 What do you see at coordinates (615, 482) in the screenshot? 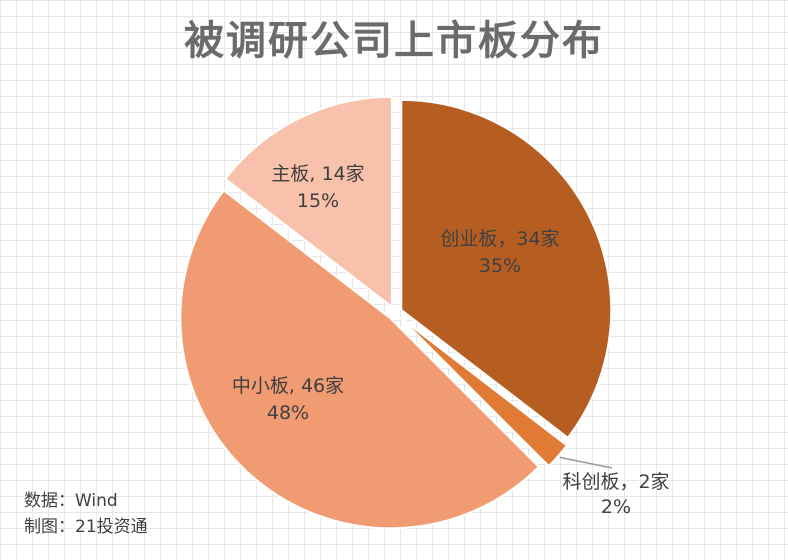
I see `slice-label: 科创板，2家` at bounding box center [615, 482].